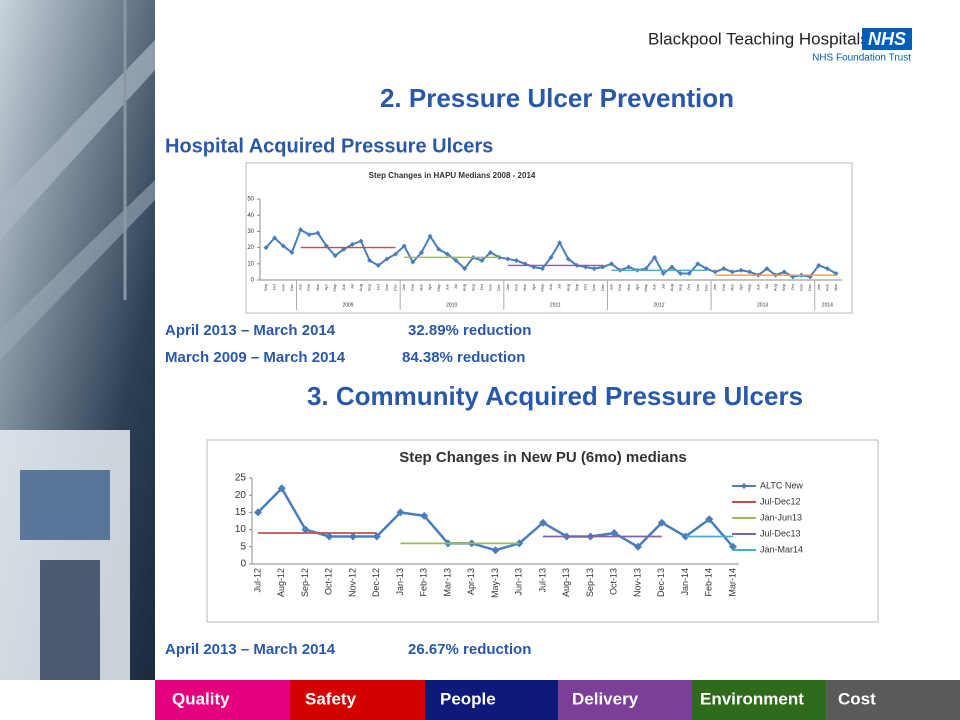 The width and height of the screenshot is (960, 720). What do you see at coordinates (463, 357) in the screenshot?
I see `note-reduction: 84.38% reduction` at bounding box center [463, 357].